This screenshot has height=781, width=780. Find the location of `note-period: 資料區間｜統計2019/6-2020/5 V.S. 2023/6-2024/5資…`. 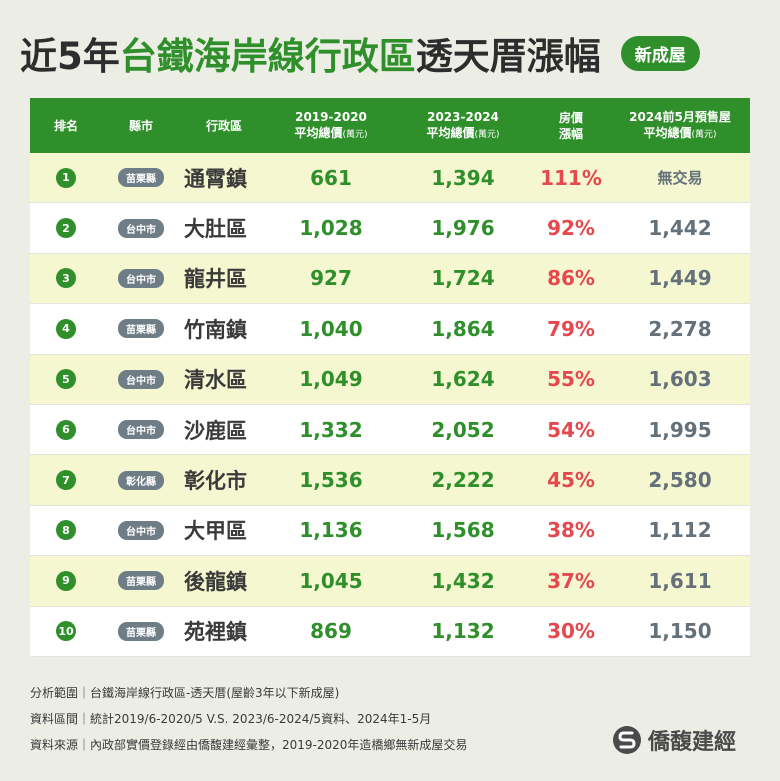

note-period: 資料區間｜統計2019/6-2020/5 V.S. 2023/6-2024/5資… is located at coordinates (231, 719).